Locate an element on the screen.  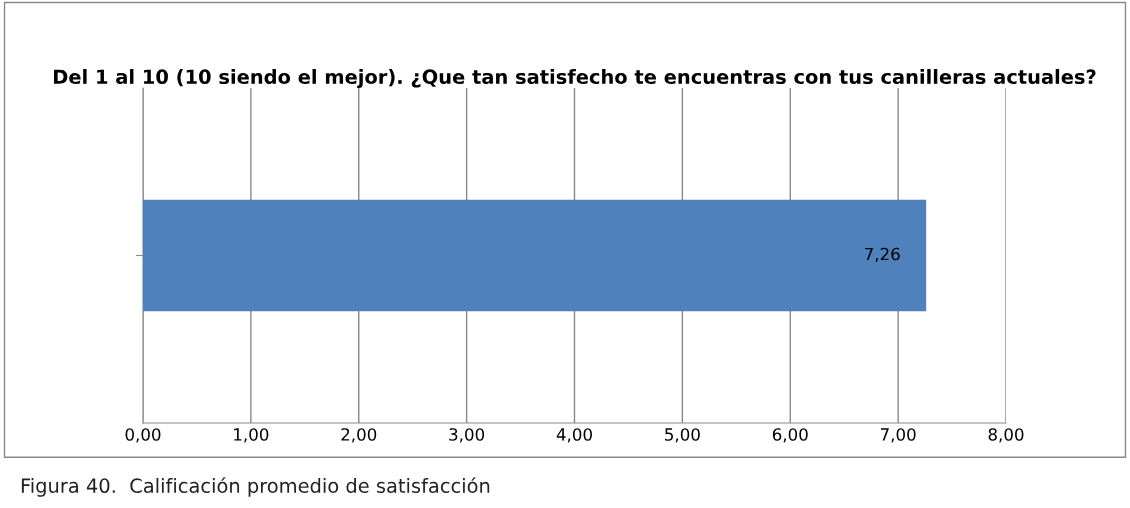
x-tick-label: 1,00 is located at coordinates (251, 435).